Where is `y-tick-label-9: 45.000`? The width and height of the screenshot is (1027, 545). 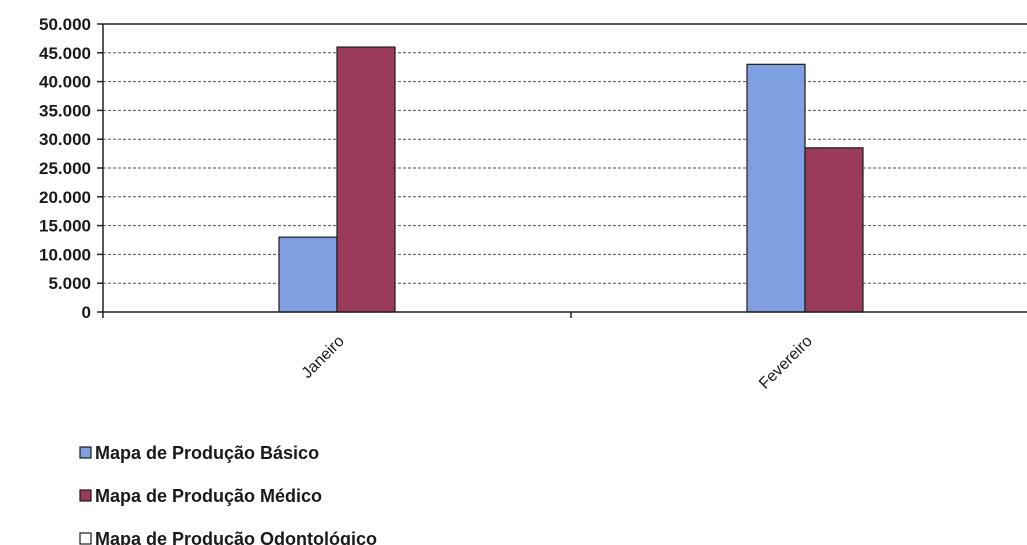
y-tick-label-9: 45.000 is located at coordinates (65, 53).